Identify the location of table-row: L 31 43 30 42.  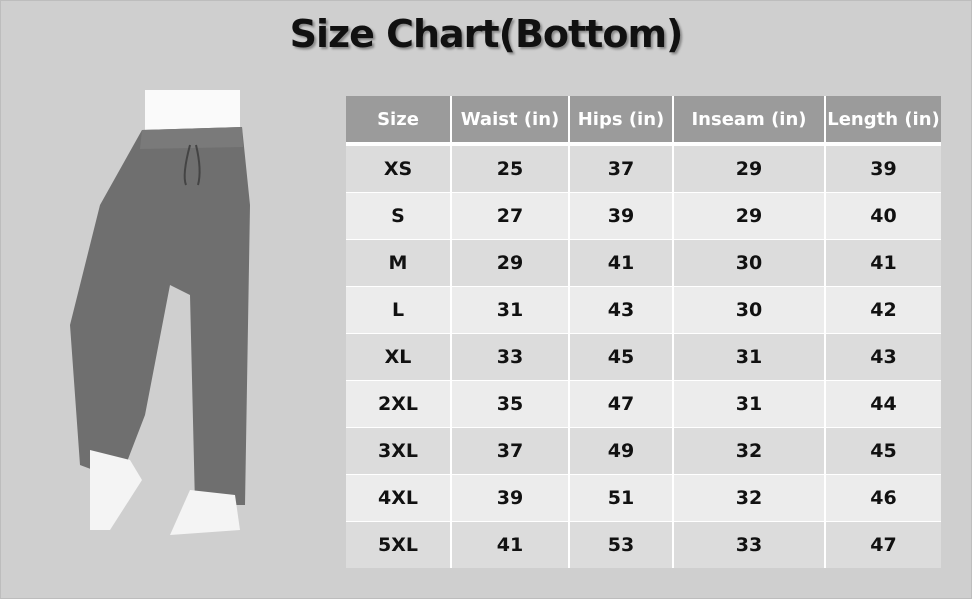
(643, 310).